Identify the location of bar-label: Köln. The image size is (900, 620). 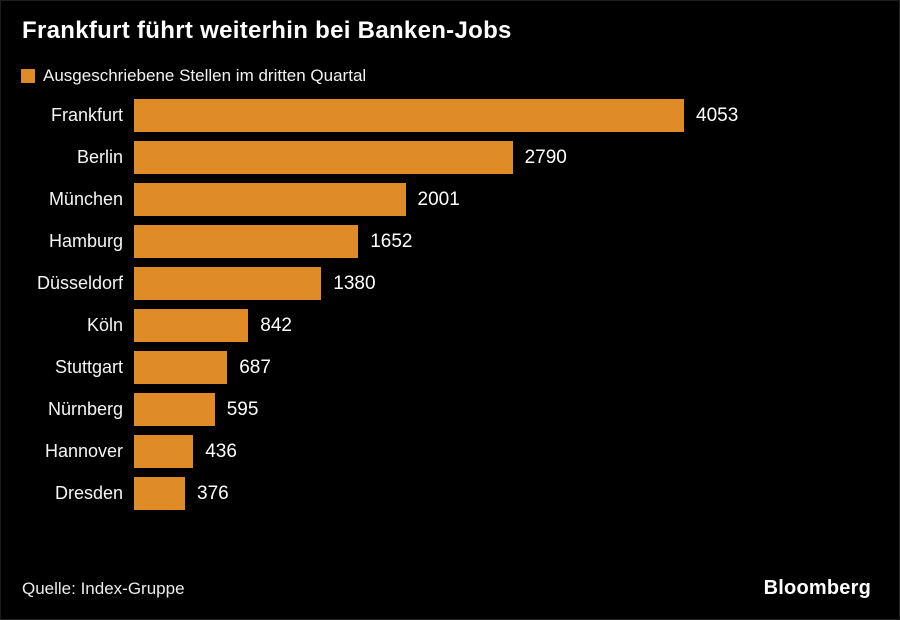
(104, 325).